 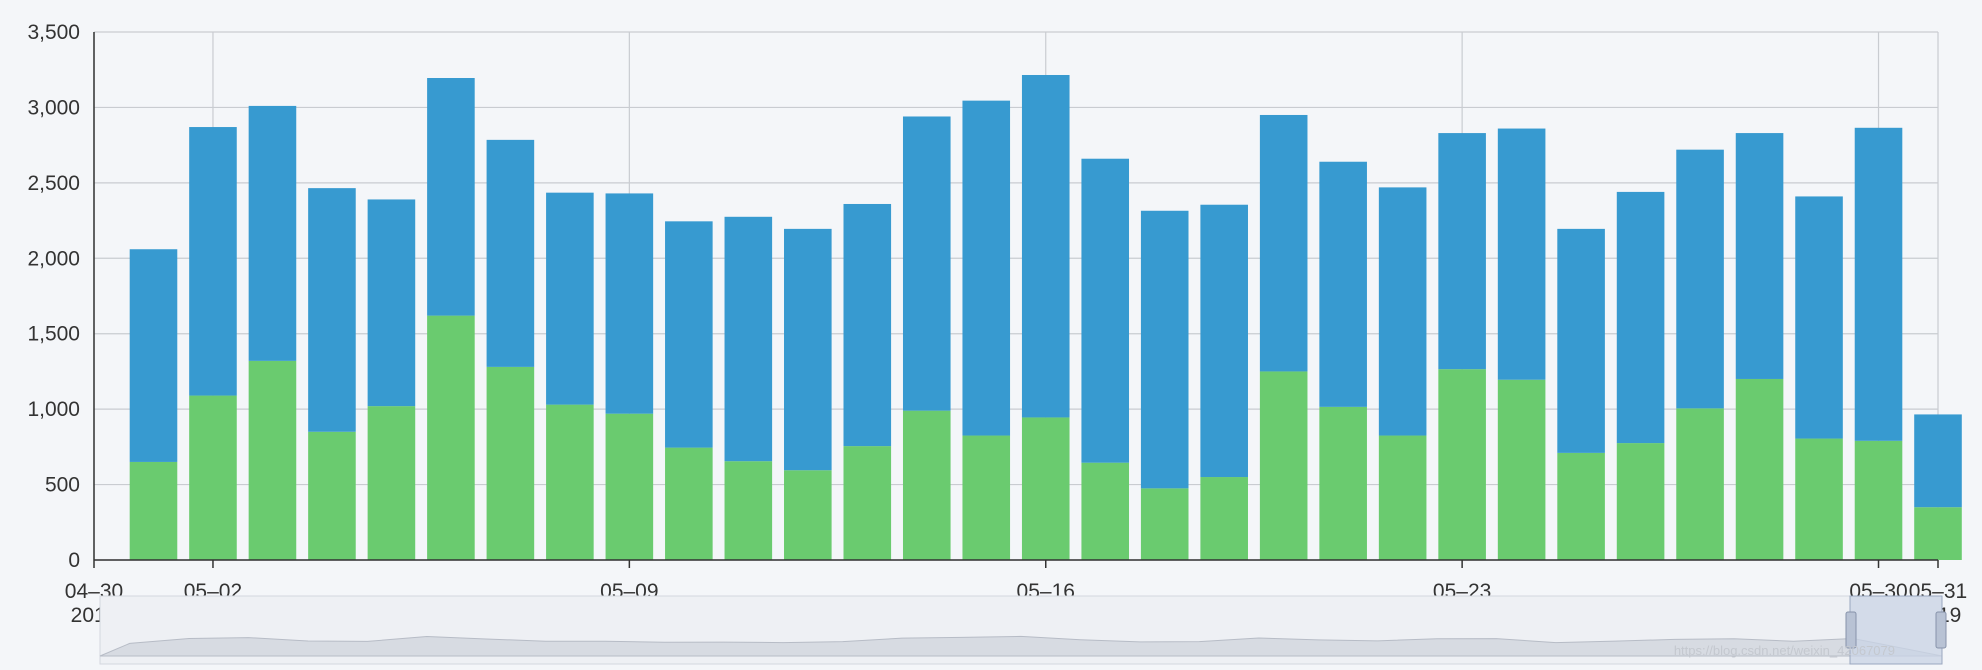 I want to click on navigator-selection, so click(x=1896, y=630).